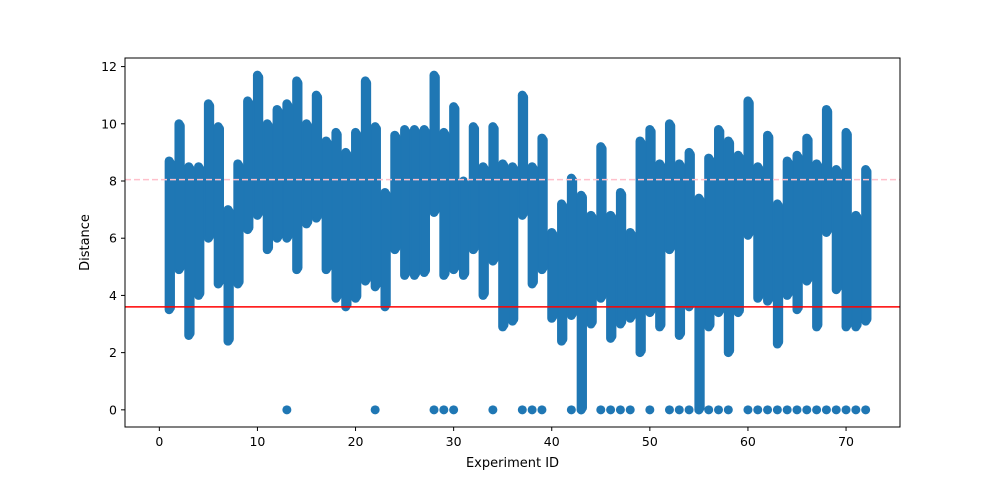 Image resolution: width=1000 pixels, height=480 pixels. Describe the element at coordinates (846, 441) in the screenshot. I see `x-tick-label: 70` at that location.